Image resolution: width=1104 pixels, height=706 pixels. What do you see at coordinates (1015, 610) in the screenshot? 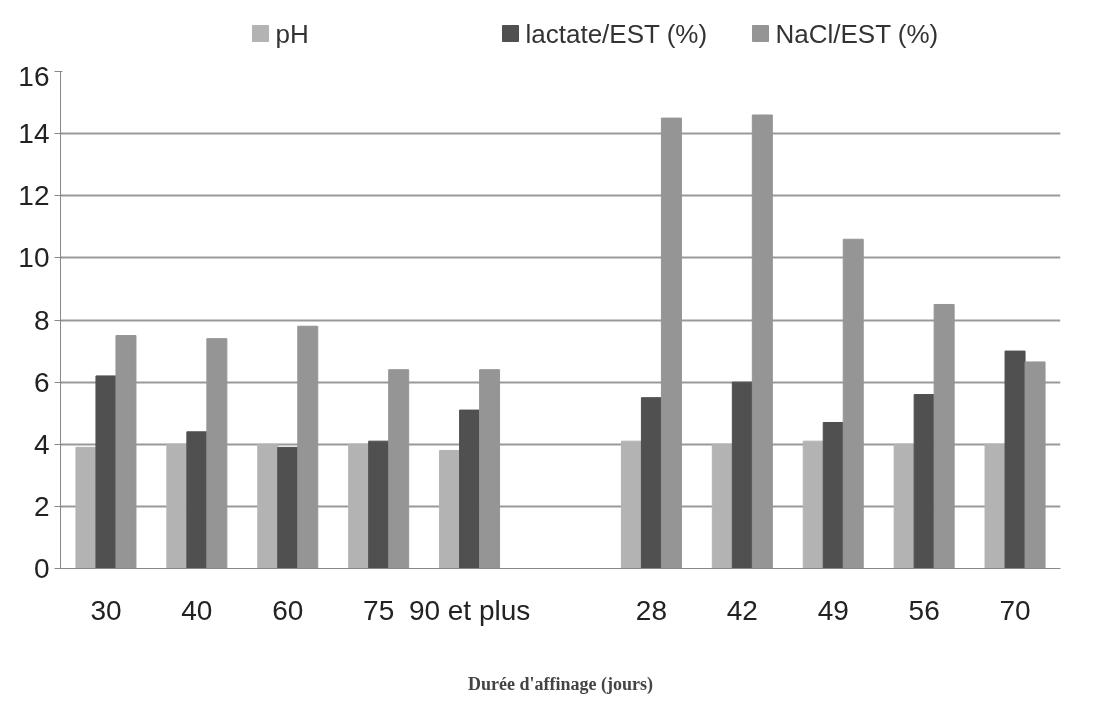
I see `x-tick-label: 70` at bounding box center [1015, 610].